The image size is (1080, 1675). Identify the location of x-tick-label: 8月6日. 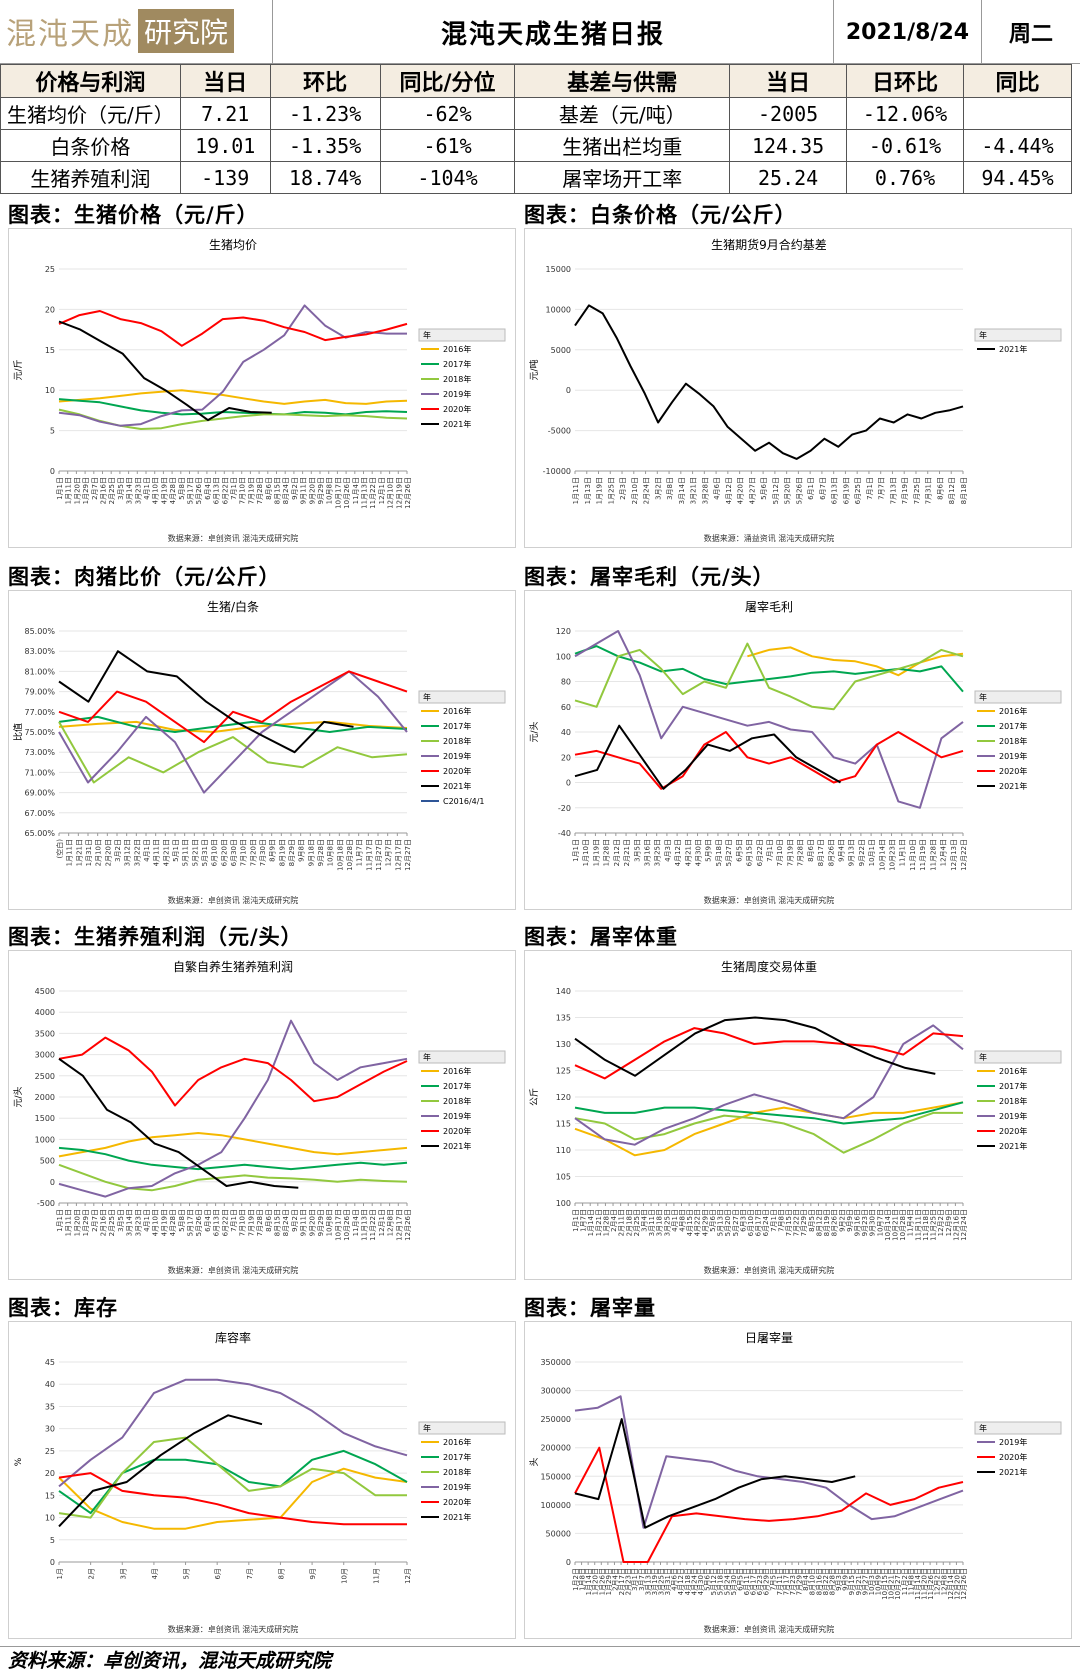
(269, 1220).